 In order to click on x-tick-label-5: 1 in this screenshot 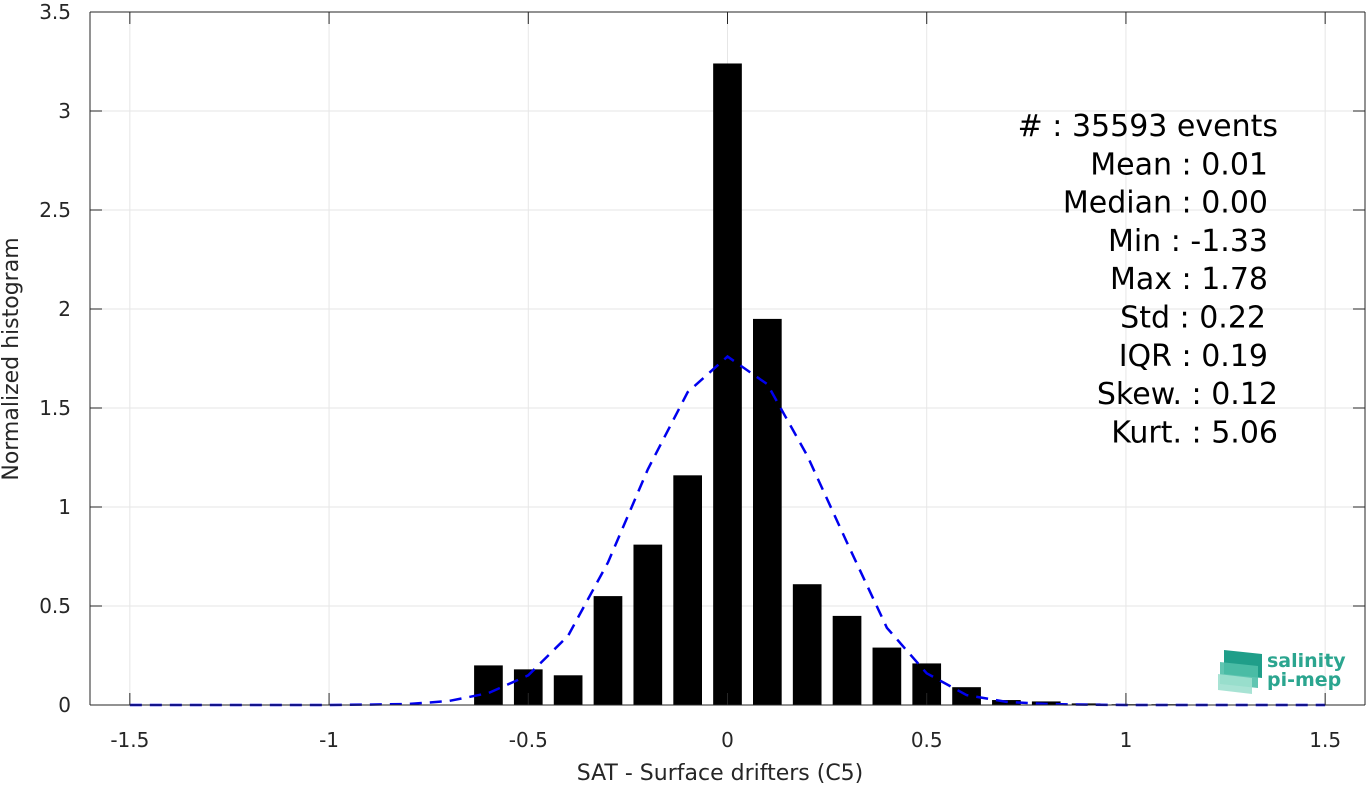, I will do `click(1126, 740)`.